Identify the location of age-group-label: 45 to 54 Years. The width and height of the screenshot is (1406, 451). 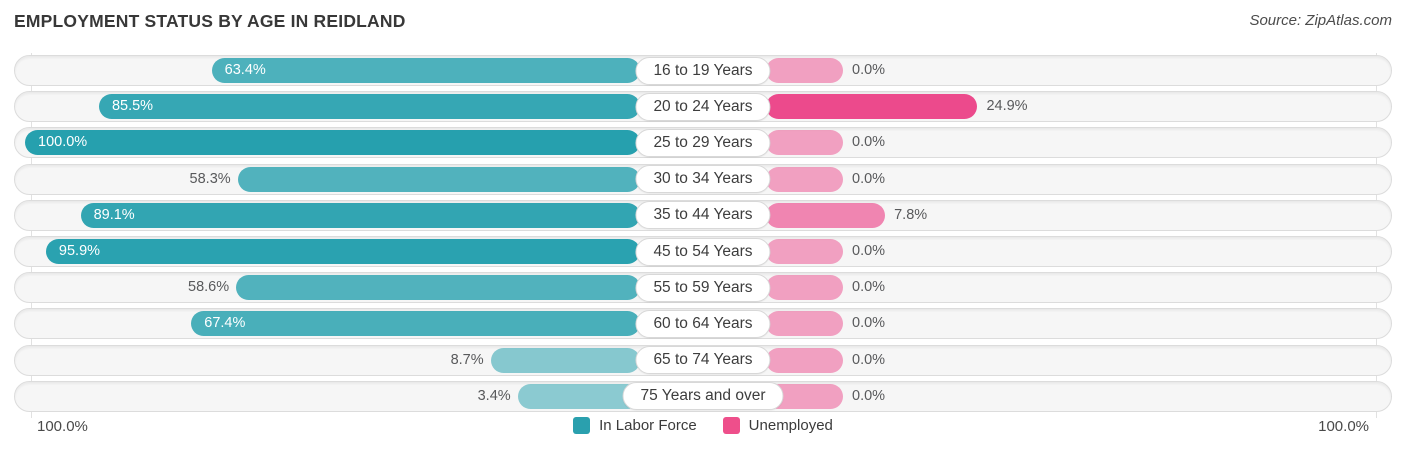
(703, 251).